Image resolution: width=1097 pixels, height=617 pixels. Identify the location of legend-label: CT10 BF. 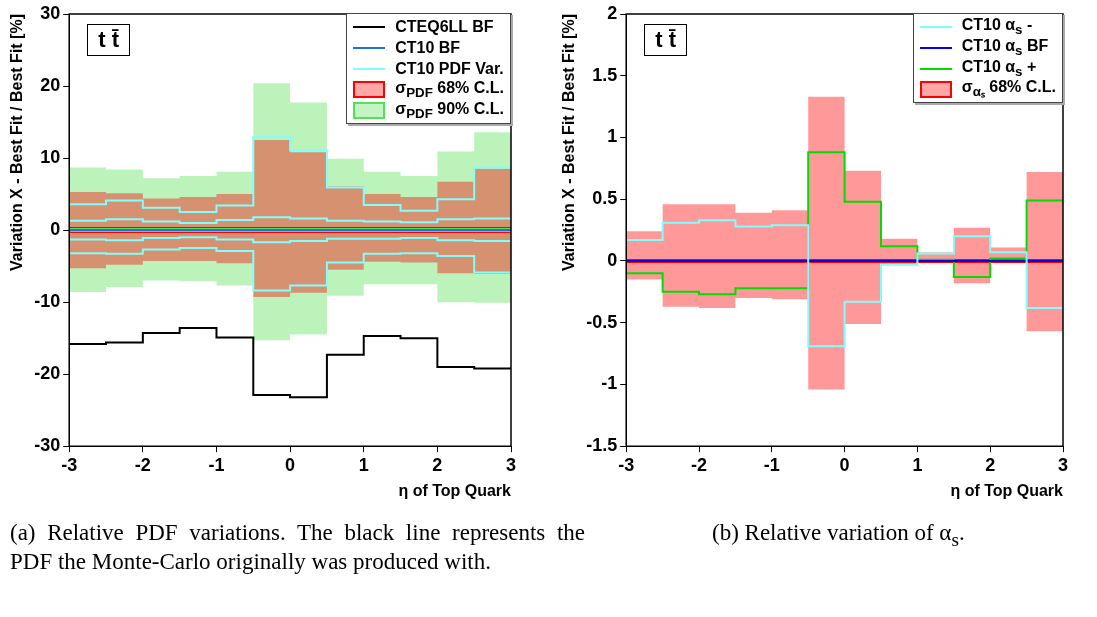
(428, 47).